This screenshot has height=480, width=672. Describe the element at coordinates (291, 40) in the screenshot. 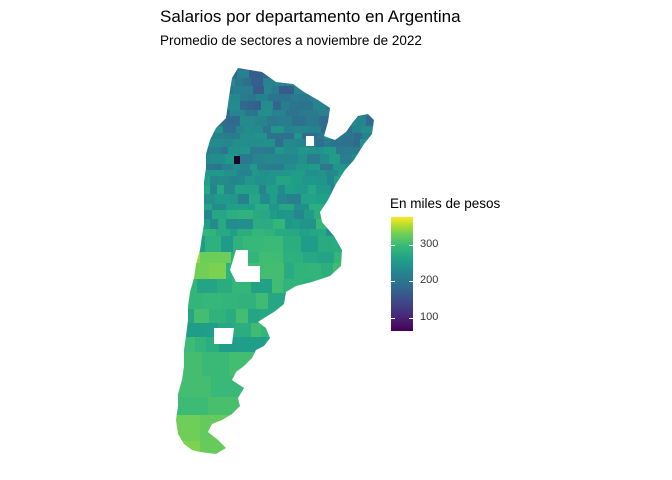

I see `chart-subtitle: Promedio de sectores a noviembre de 2022` at that location.